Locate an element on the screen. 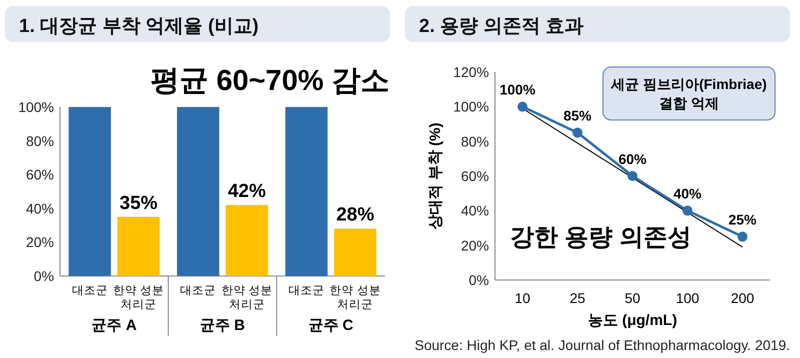 The image size is (800, 358). annotation: 세균 핌브리아(Fimbriae) 결합 억제 is located at coordinates (688, 93).